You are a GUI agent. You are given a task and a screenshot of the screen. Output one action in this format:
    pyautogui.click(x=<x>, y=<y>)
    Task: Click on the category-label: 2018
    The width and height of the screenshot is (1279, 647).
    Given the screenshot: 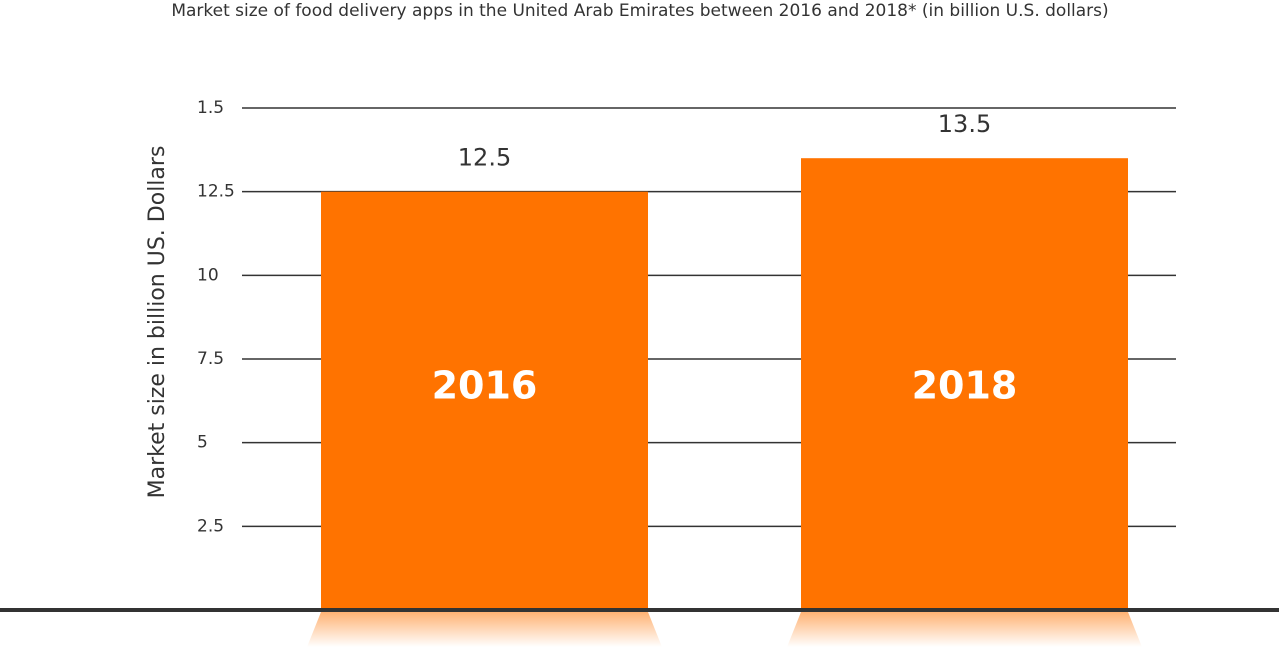 What is the action you would take?
    pyautogui.click(x=965, y=386)
    